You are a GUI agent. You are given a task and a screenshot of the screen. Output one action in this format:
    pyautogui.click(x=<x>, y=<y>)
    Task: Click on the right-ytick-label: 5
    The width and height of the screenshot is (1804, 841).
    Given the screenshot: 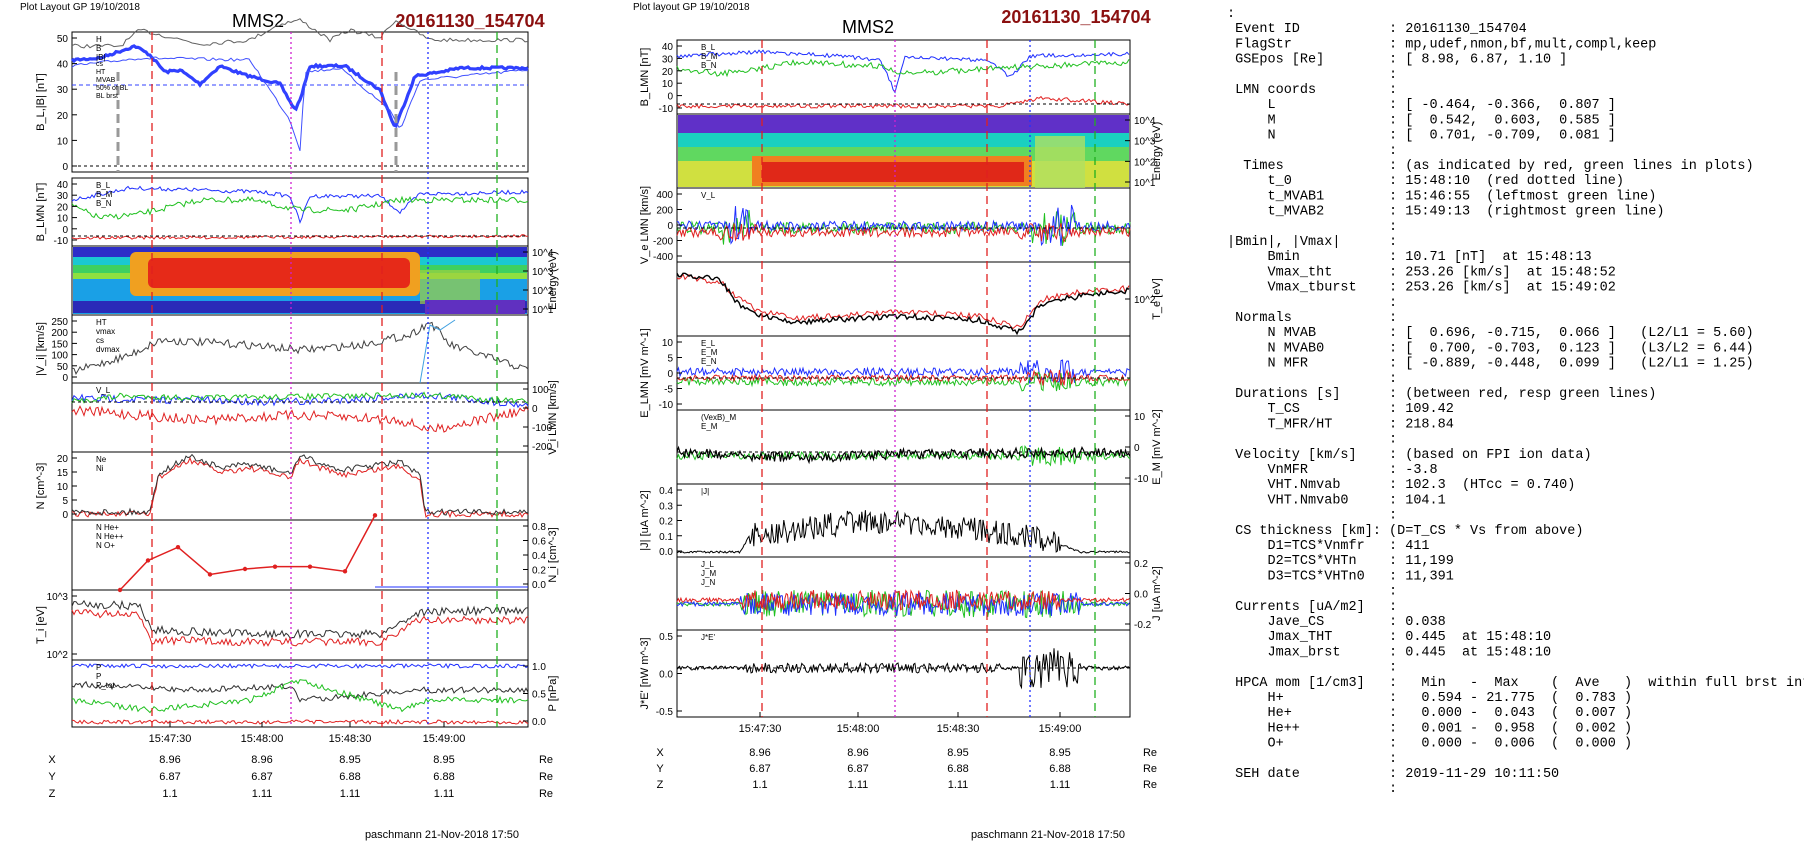 What is the action you would take?
    pyautogui.click(x=670, y=359)
    